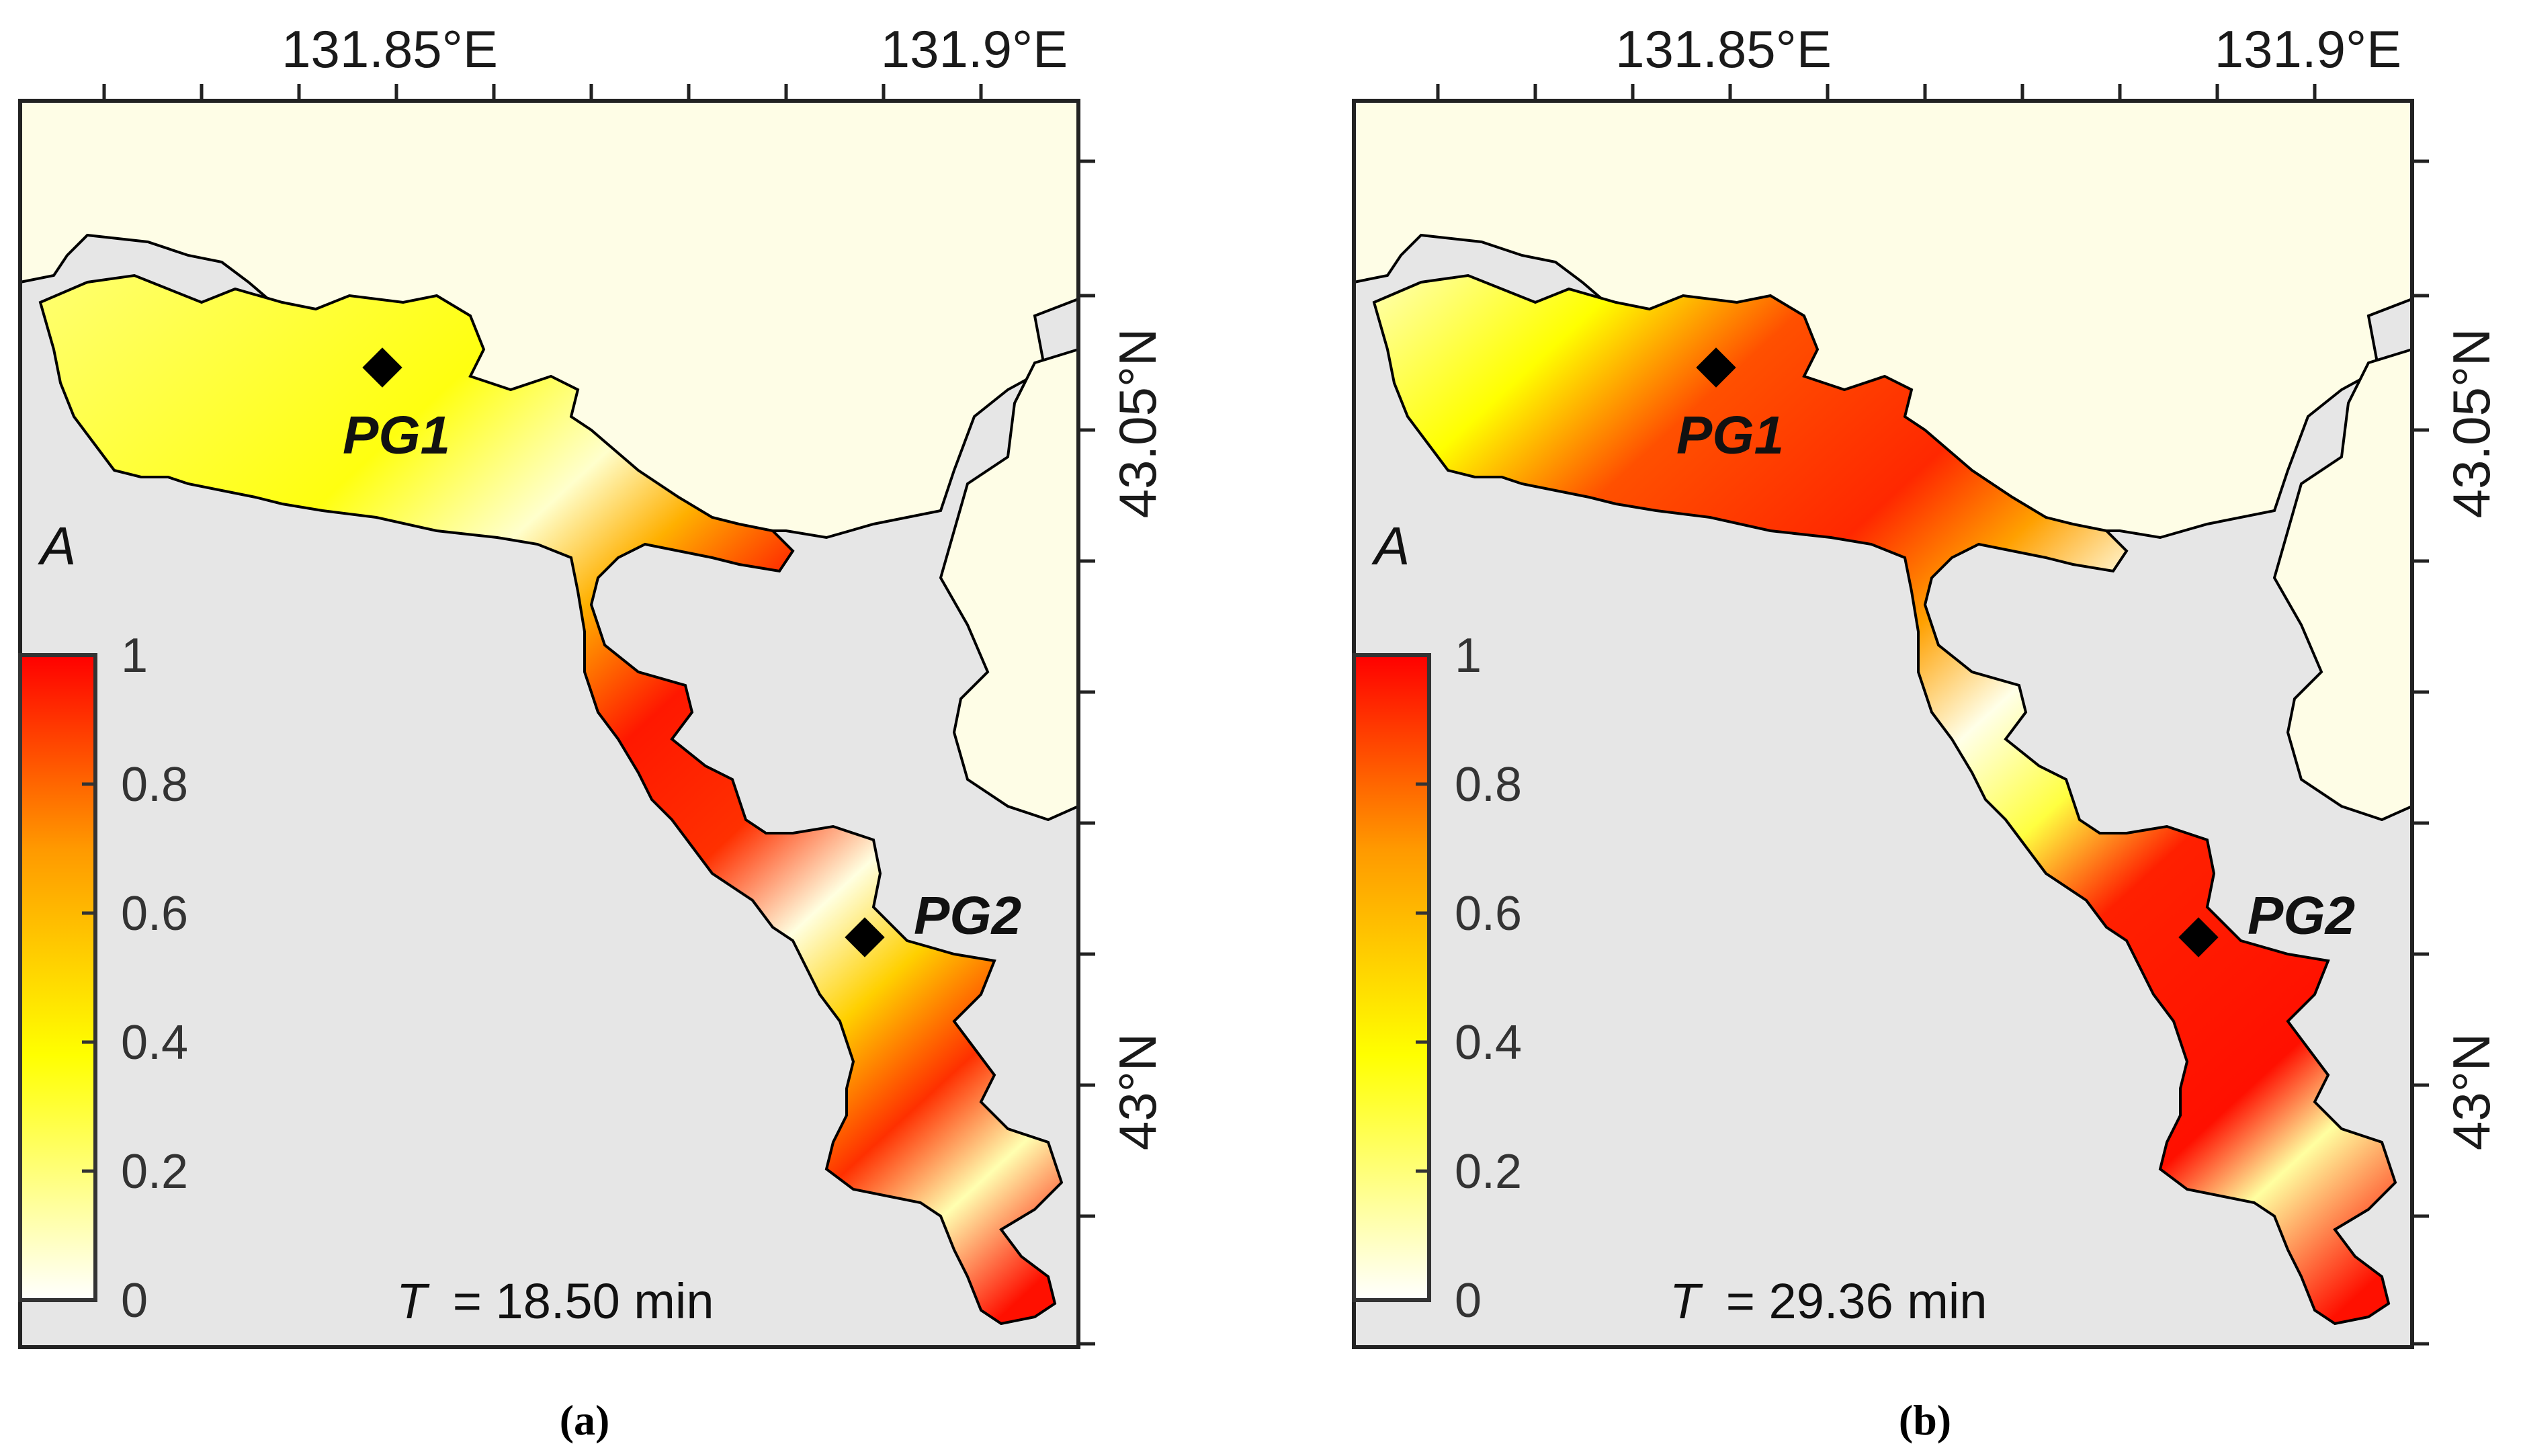  What do you see at coordinates (1925, 1420) in the screenshot?
I see `panel-caption: (b)` at bounding box center [1925, 1420].